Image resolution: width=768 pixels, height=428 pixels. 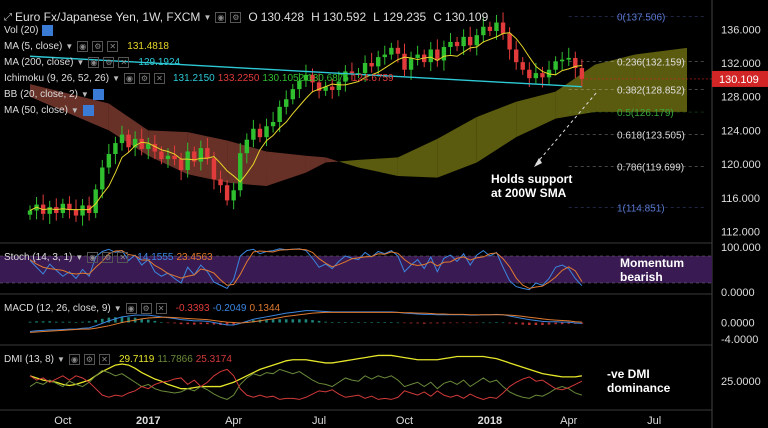 I want to click on indicator-value: 133.2250, so click(x=238, y=78).